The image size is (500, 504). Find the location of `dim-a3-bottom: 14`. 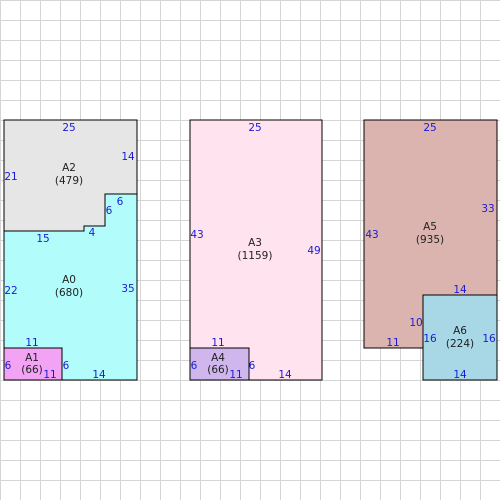

dim-a3-bottom: 14 is located at coordinates (285, 375).